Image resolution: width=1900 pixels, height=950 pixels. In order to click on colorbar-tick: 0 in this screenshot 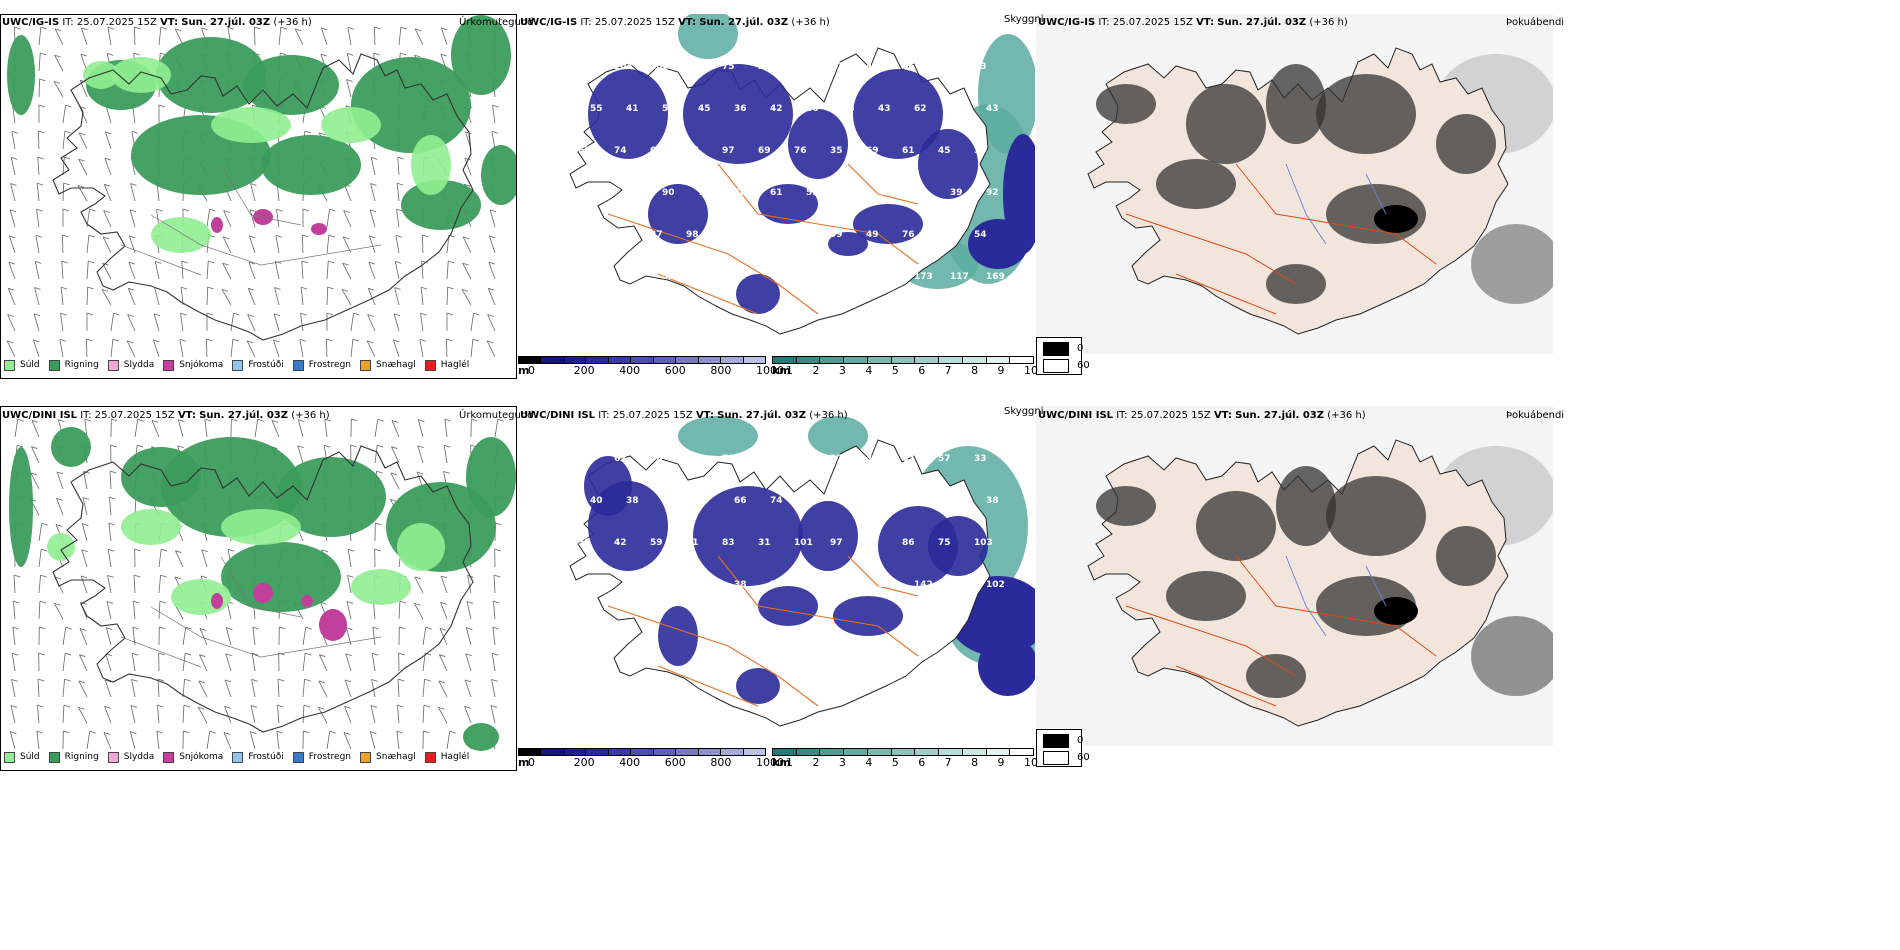, I will do `click(531, 762)`.